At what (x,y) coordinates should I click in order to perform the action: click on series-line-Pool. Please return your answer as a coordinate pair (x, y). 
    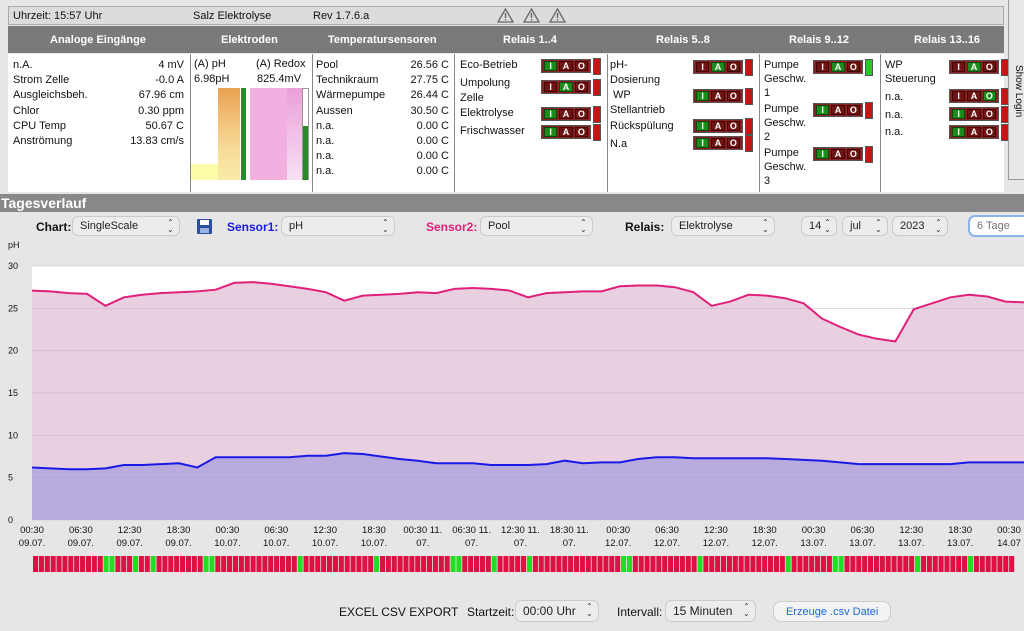
    Looking at the image, I should click on (527, 312).